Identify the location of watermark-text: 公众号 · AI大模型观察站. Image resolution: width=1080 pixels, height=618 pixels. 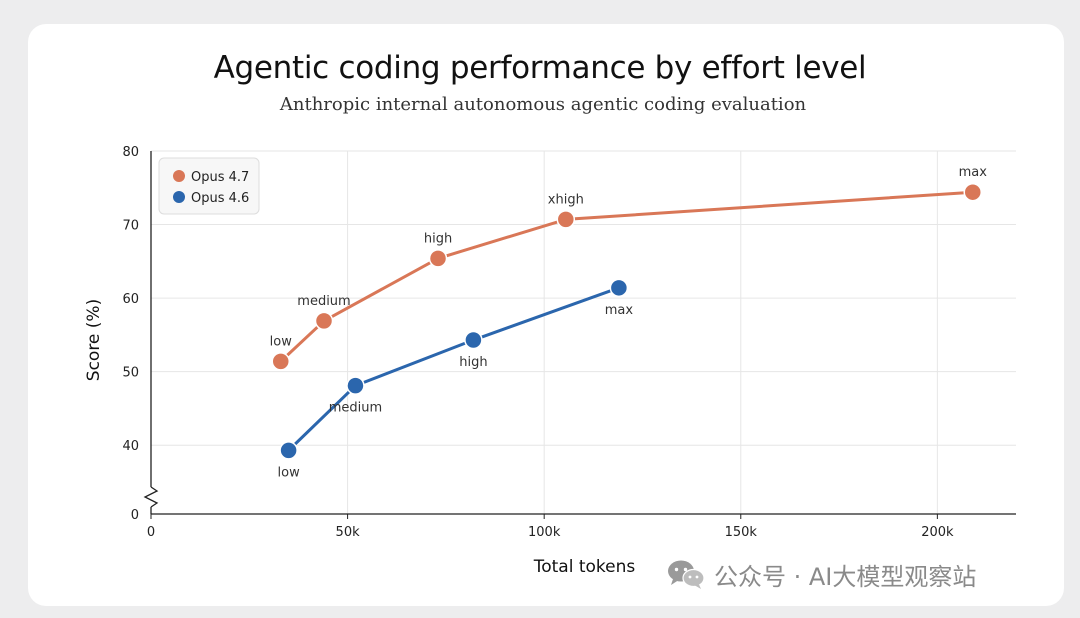
(845, 576).